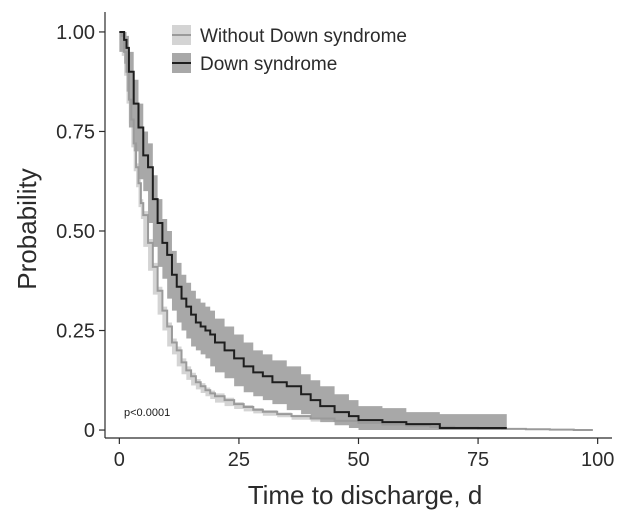  What do you see at coordinates (268, 64) in the screenshot?
I see `legend-label-down-syndrome: Down syndrome` at bounding box center [268, 64].